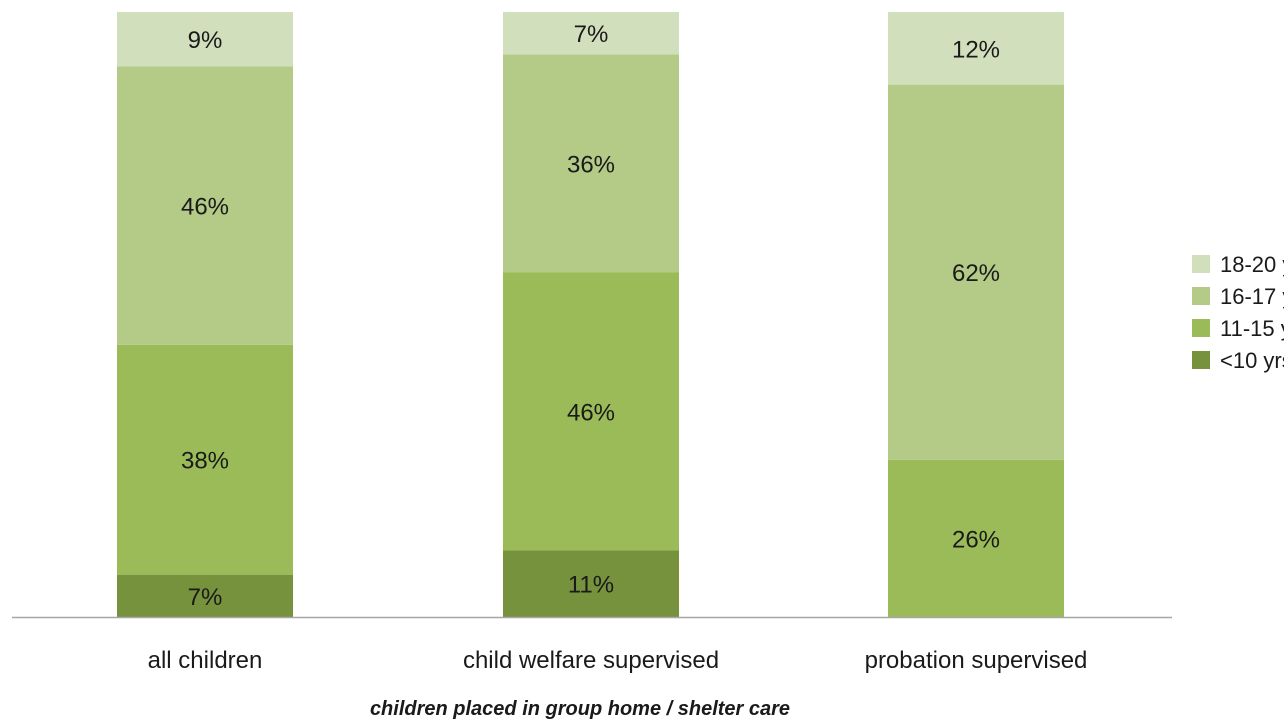  What do you see at coordinates (205, 660) in the screenshot?
I see `x-tick-label: all children` at bounding box center [205, 660].